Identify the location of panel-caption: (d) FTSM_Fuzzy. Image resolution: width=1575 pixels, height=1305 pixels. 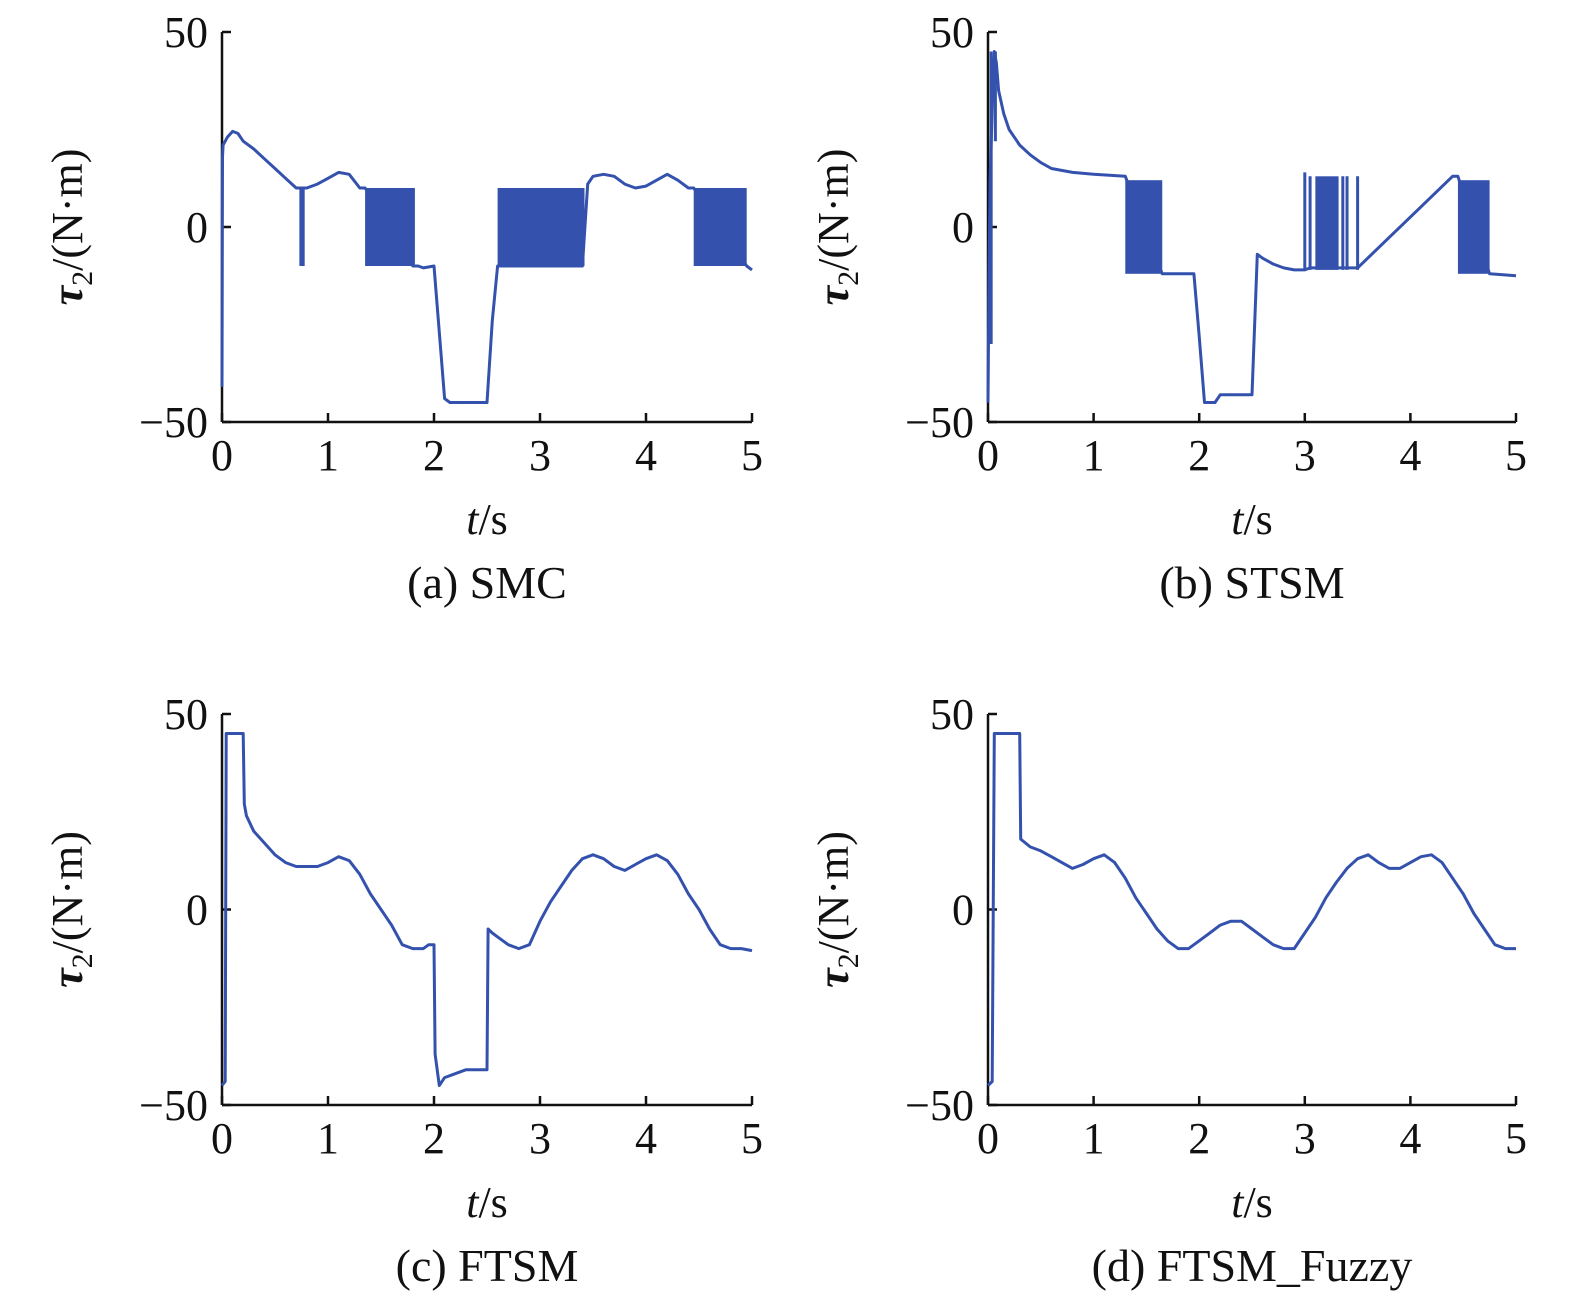
(1252, 1265).